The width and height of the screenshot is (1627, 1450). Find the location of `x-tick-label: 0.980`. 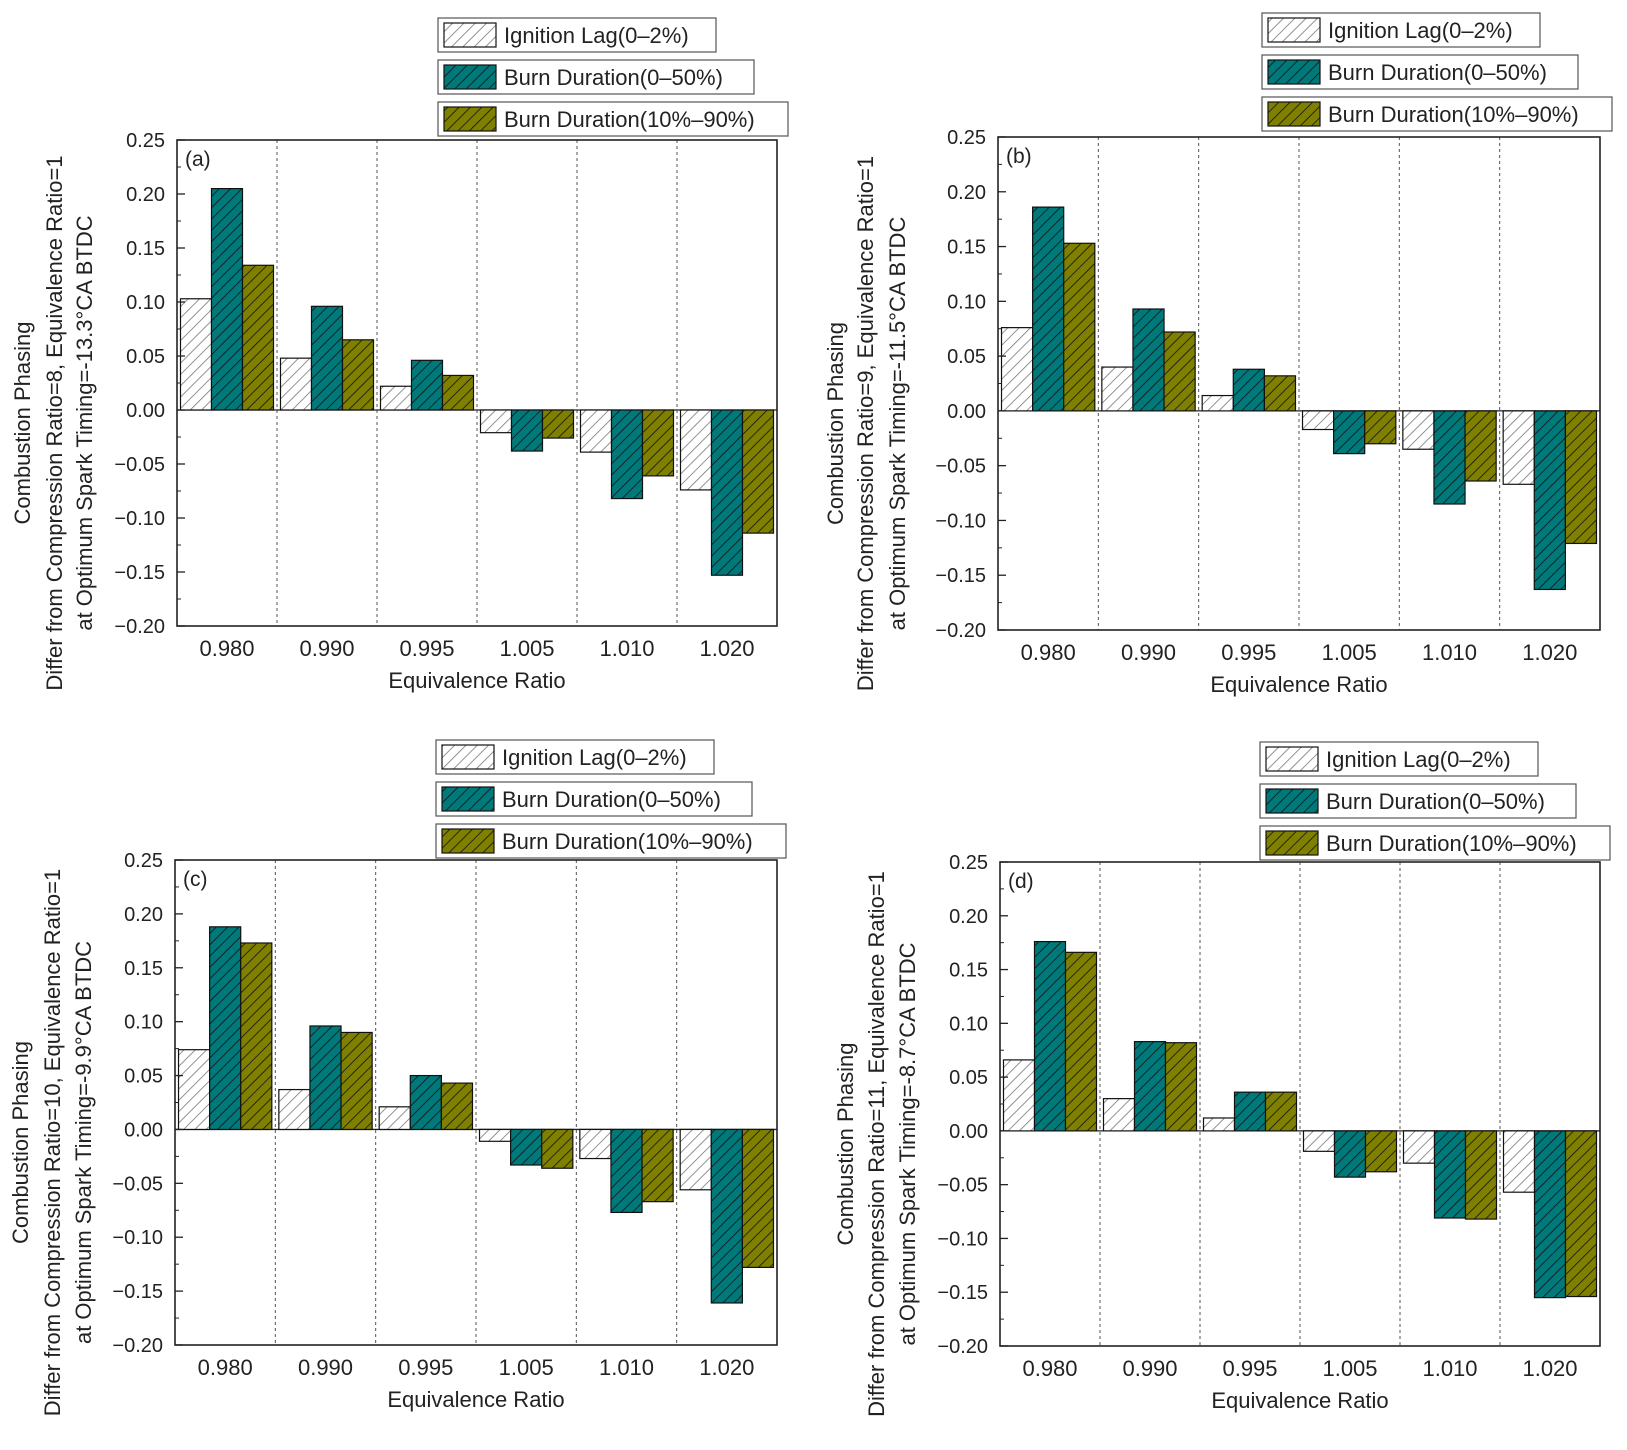

x-tick-label: 0.980 is located at coordinates (225, 1367).